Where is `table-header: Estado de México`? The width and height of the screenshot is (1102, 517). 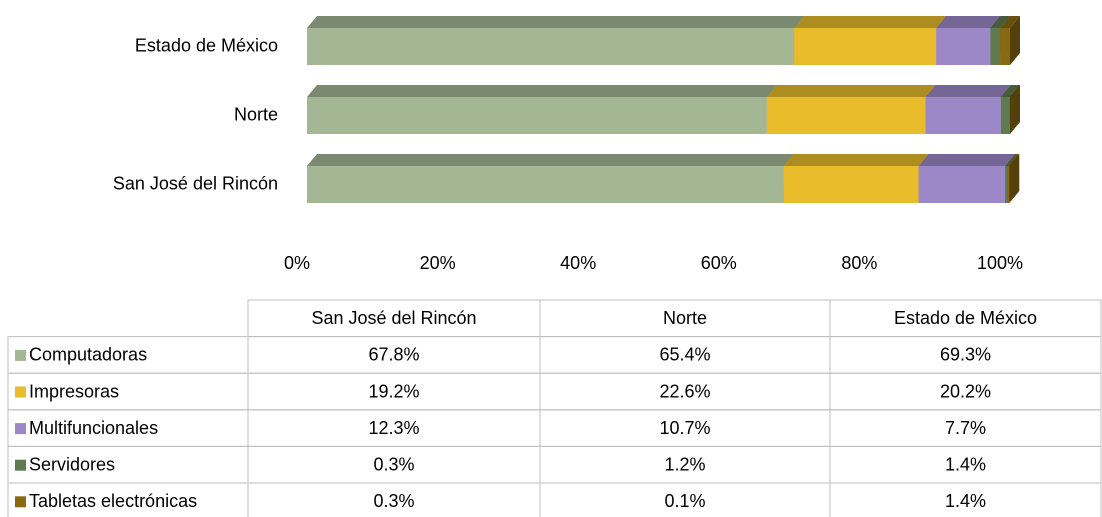 table-header: Estado de México is located at coordinates (965, 318).